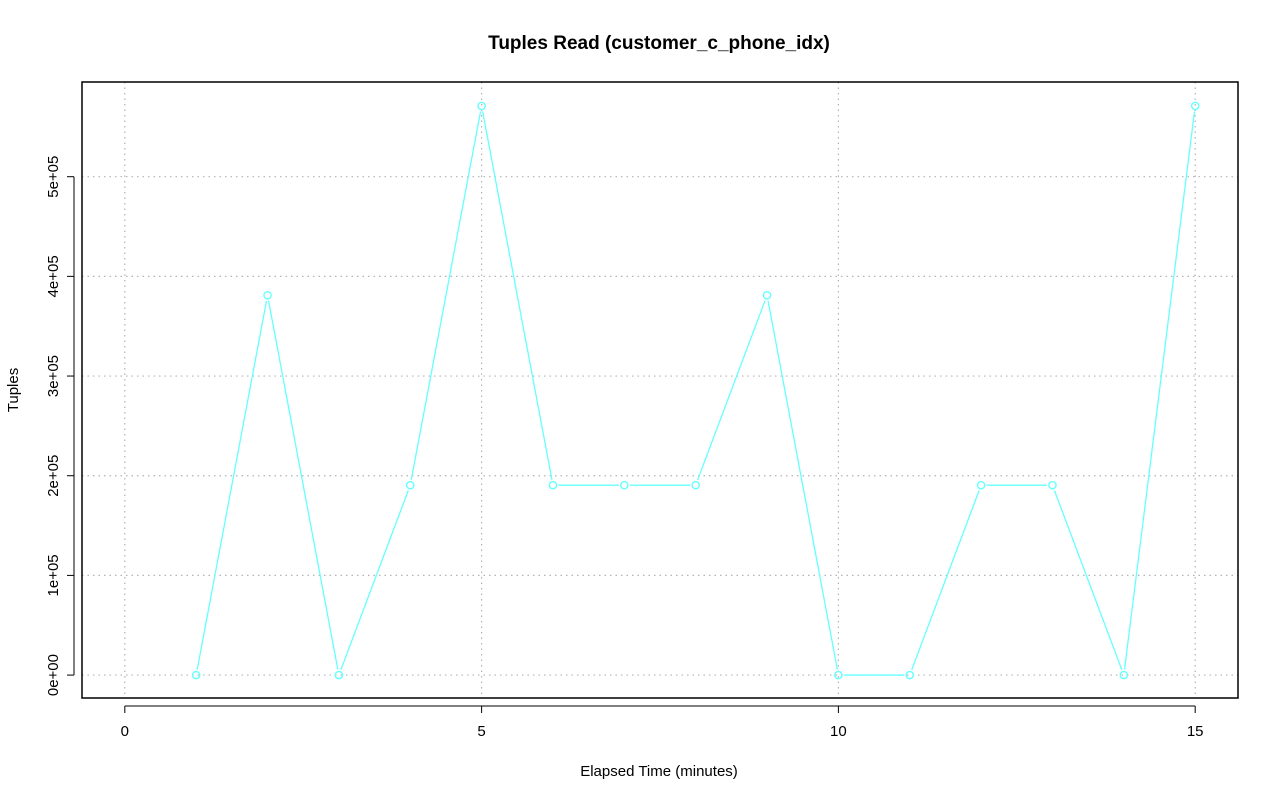  I want to click on y-tick-label: 3e+05, so click(53, 376).